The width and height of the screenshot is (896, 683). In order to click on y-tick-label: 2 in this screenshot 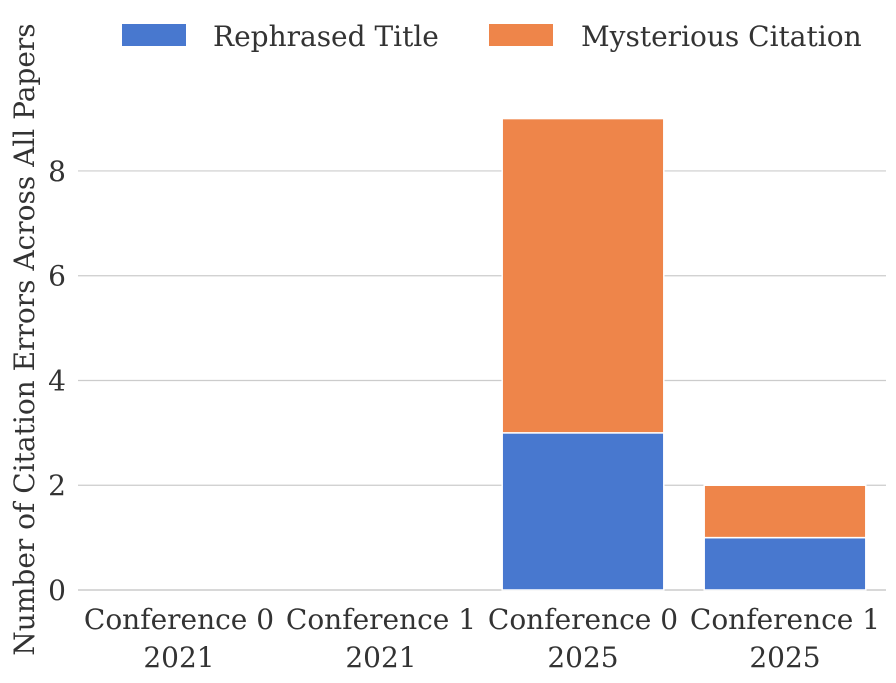, I will do `click(57, 485)`.